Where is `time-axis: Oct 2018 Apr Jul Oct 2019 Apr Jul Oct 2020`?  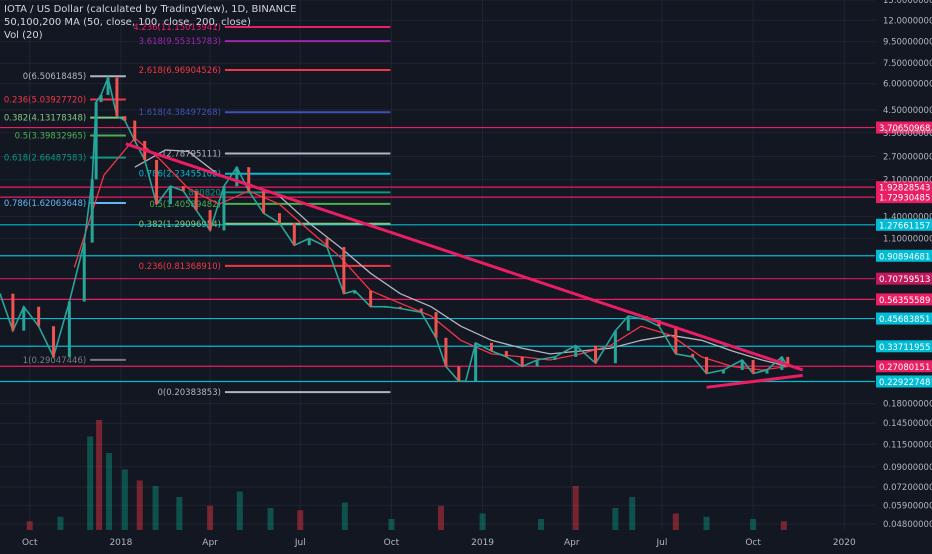 time-axis: Oct 2018 Apr Jul Oct 2019 Apr Jul Oct 2020 is located at coordinates (439, 543).